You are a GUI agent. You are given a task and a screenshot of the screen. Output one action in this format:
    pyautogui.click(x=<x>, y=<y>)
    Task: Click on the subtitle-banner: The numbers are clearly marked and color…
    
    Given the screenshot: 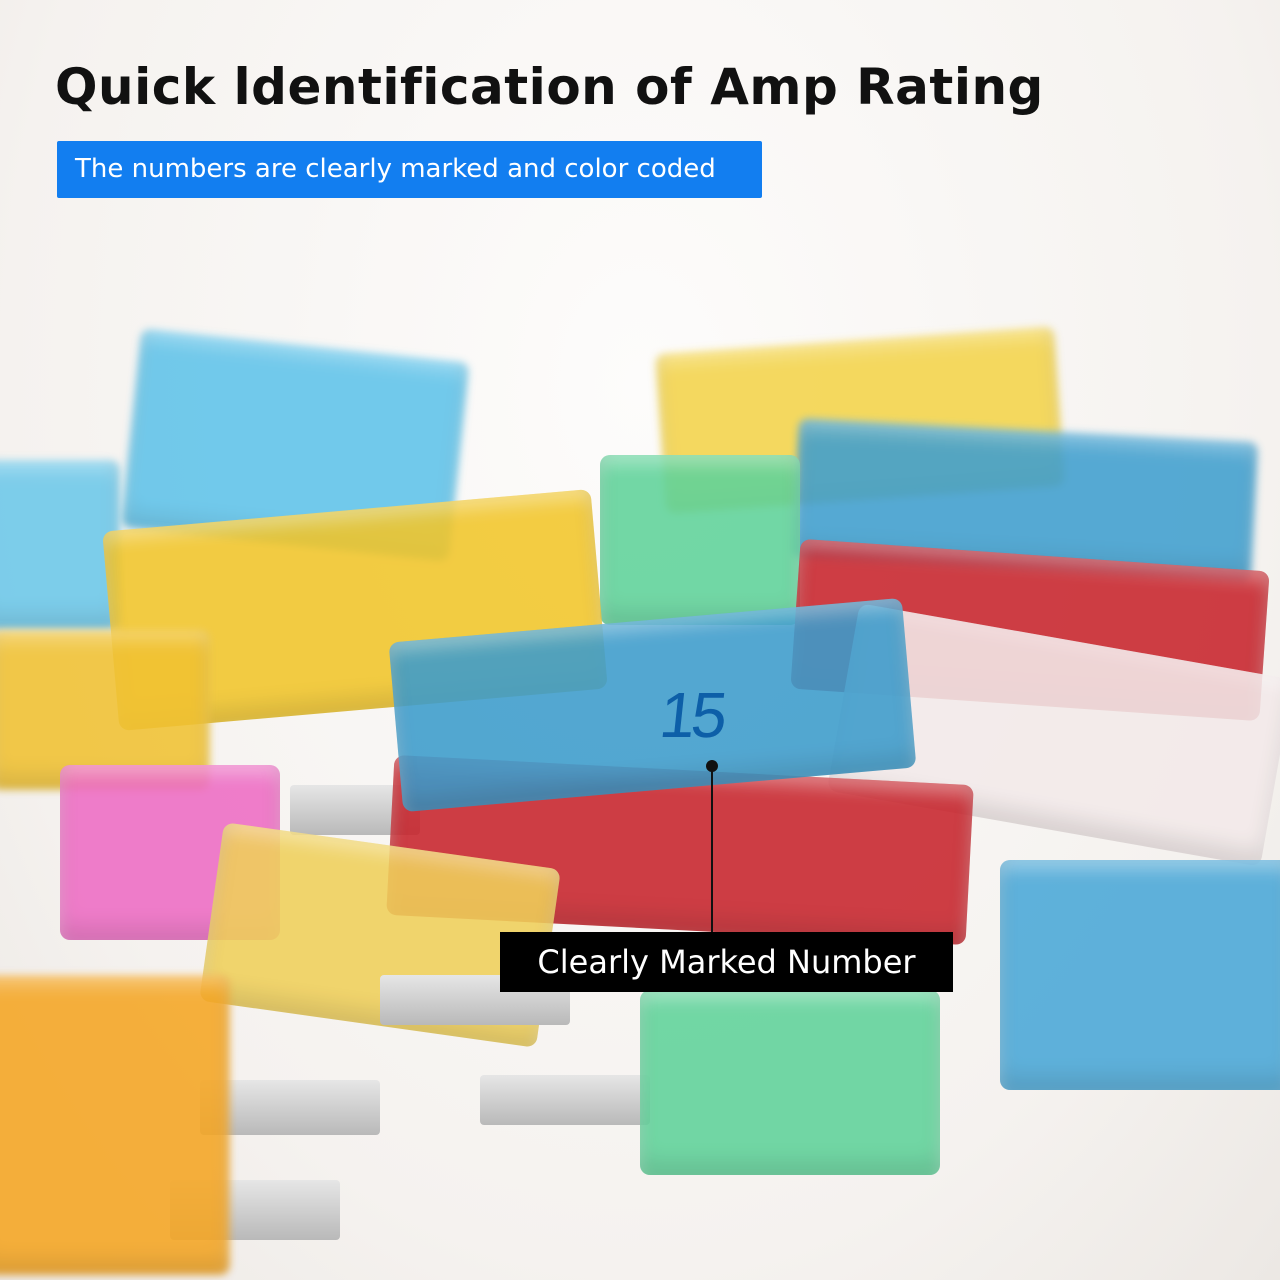 What is the action you would take?
    pyautogui.click(x=409, y=169)
    